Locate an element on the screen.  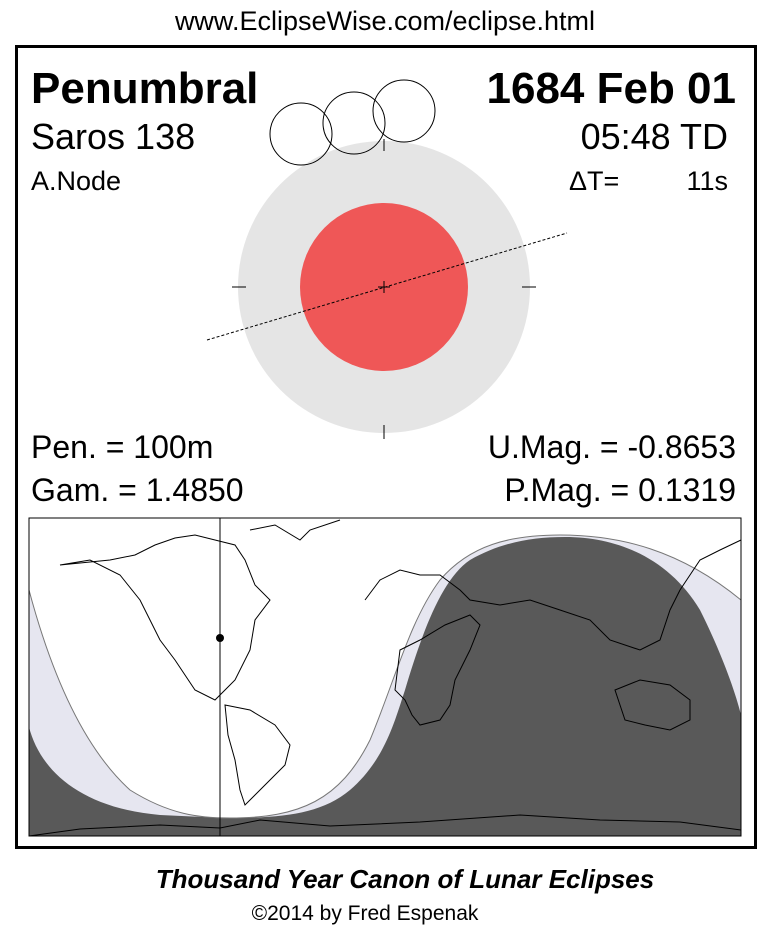
eclipse-time: 05:48 TD is located at coordinates (654, 136).